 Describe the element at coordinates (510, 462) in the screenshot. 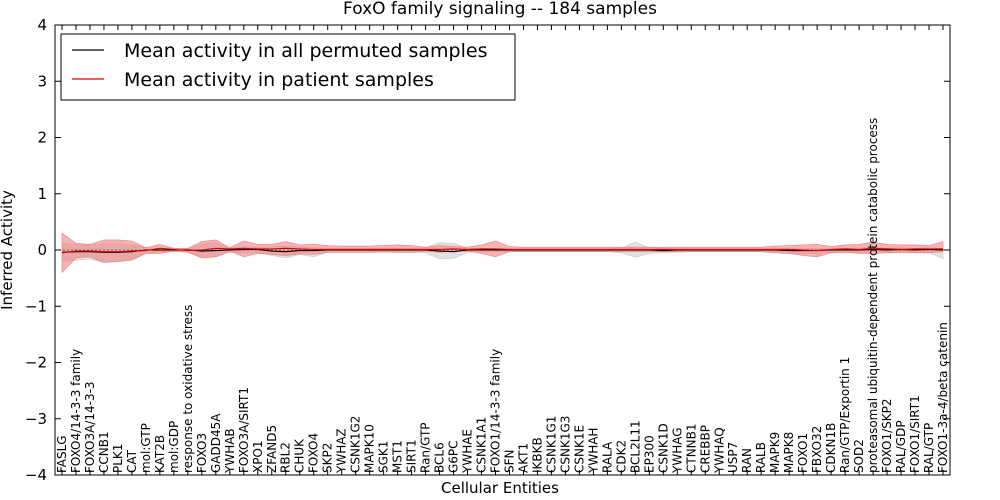

I see `x-tick-label: SFN` at that location.